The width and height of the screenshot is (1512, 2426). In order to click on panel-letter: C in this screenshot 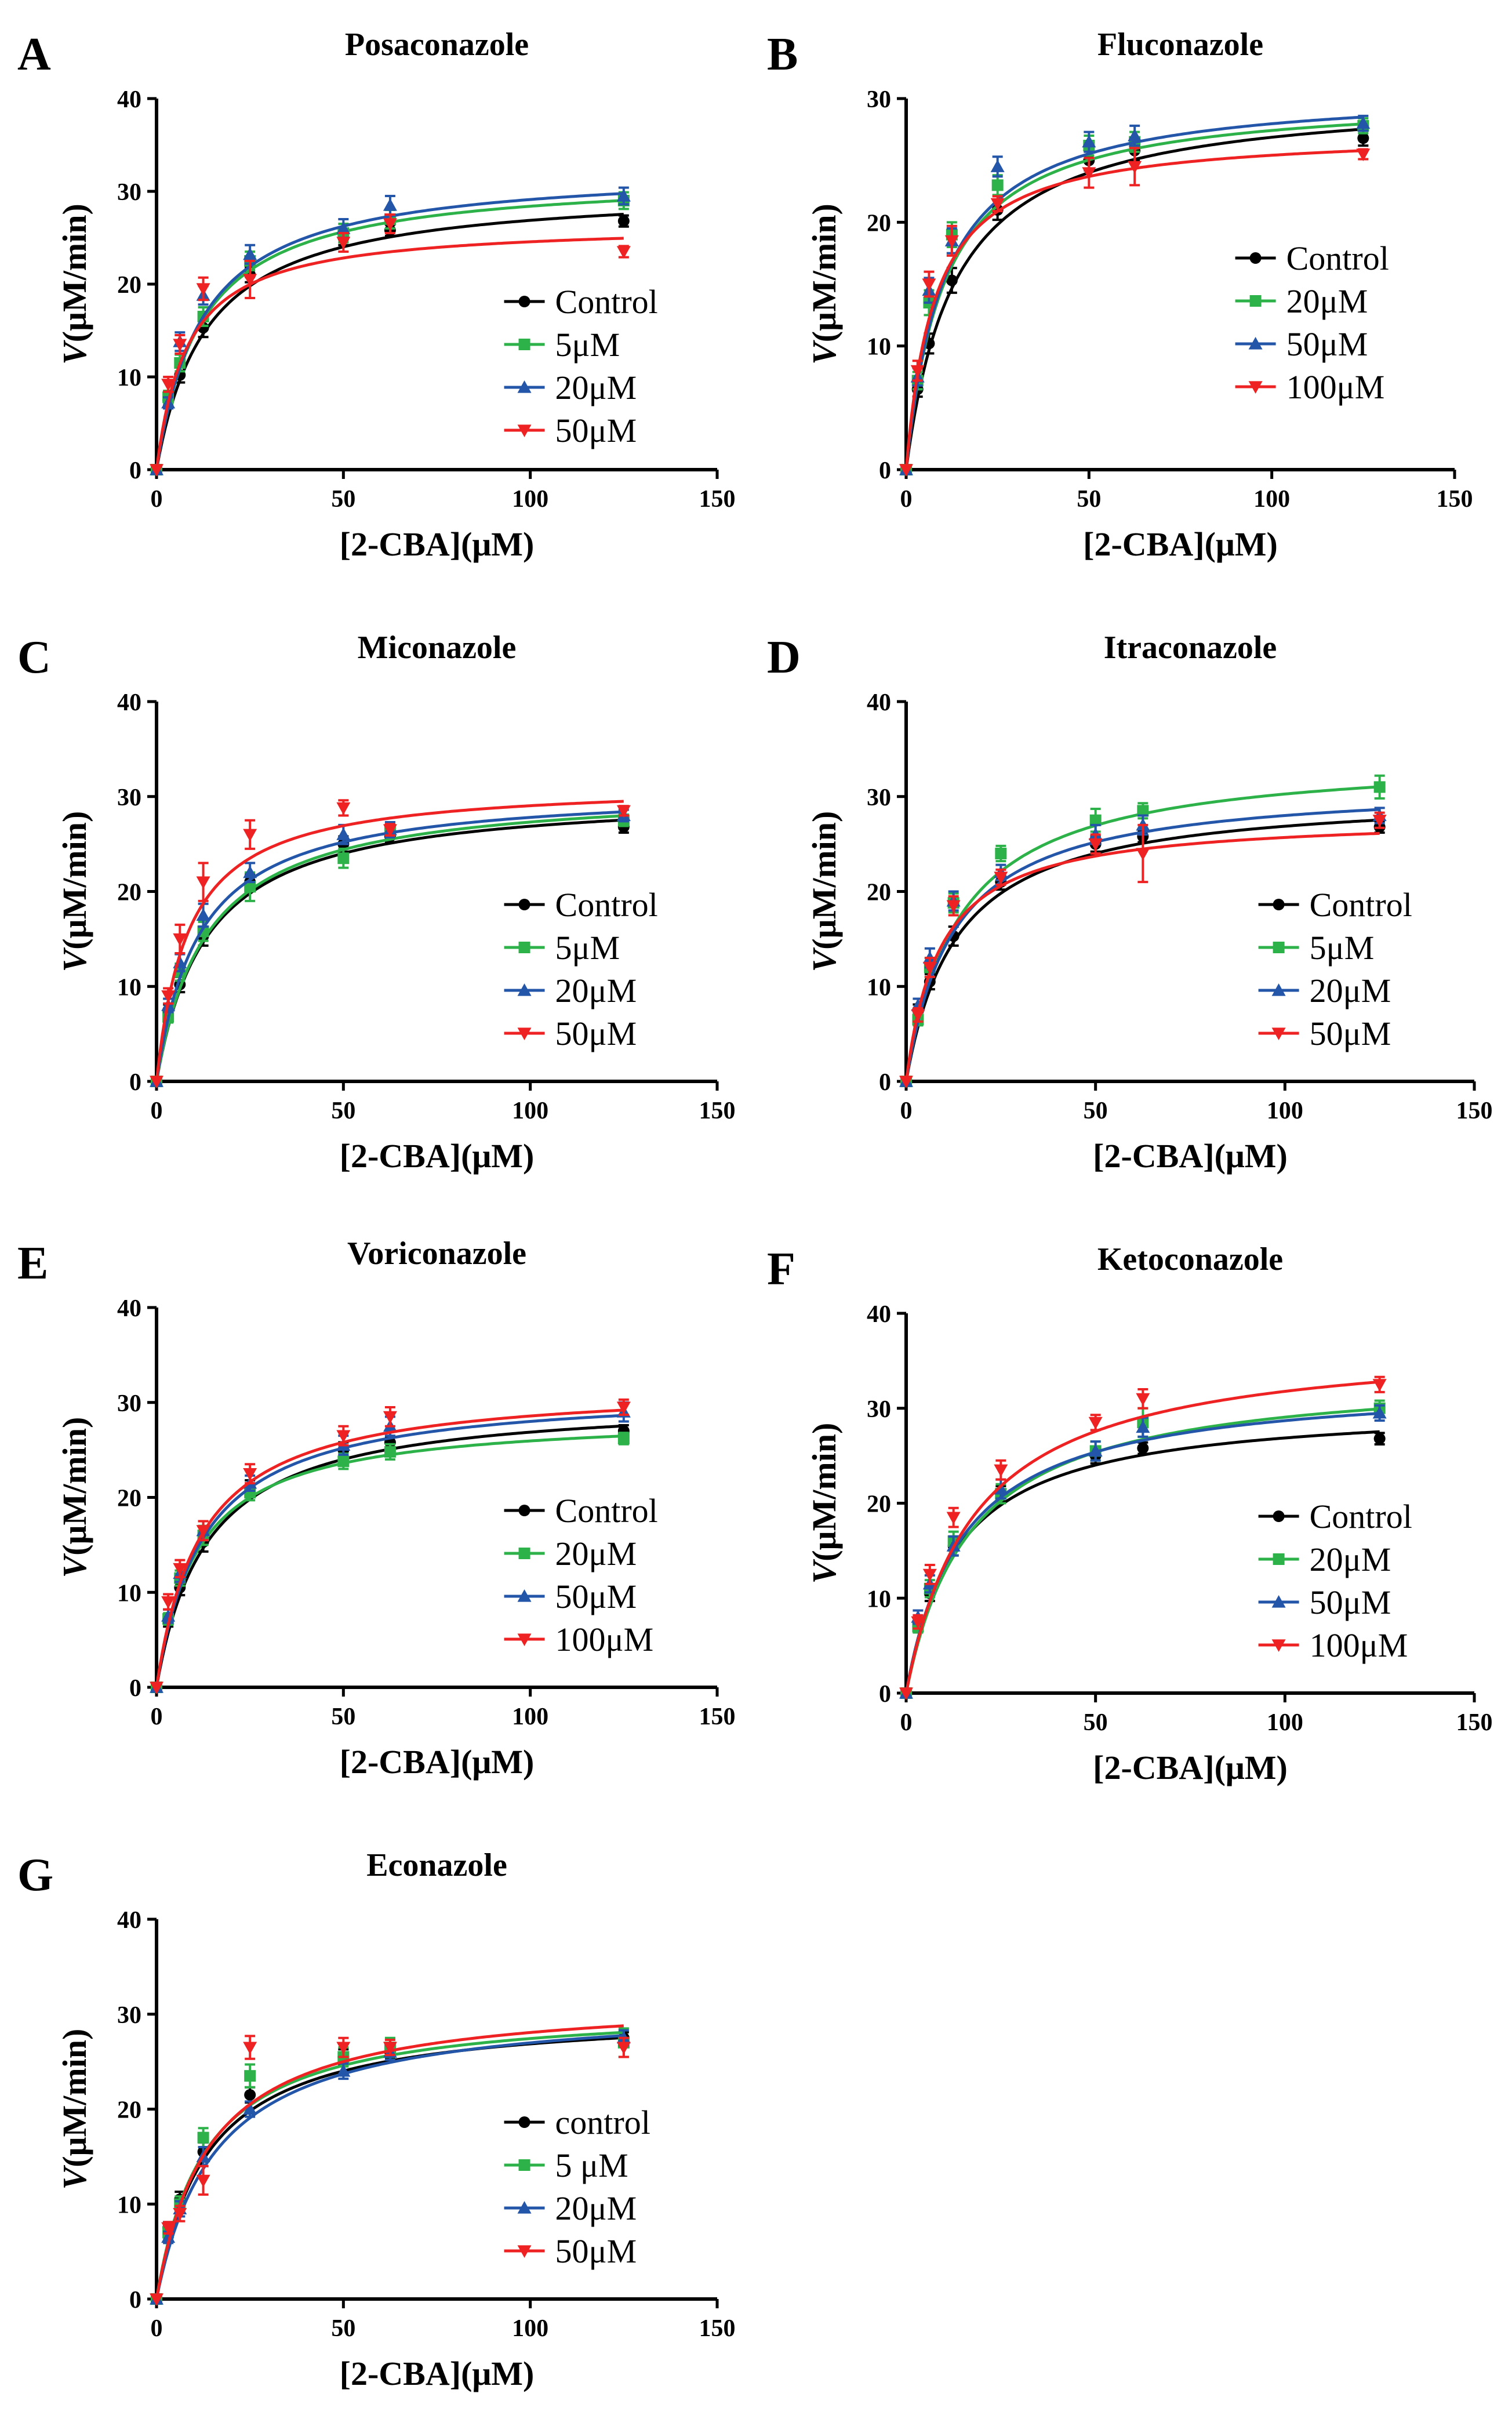, I will do `click(34, 657)`.